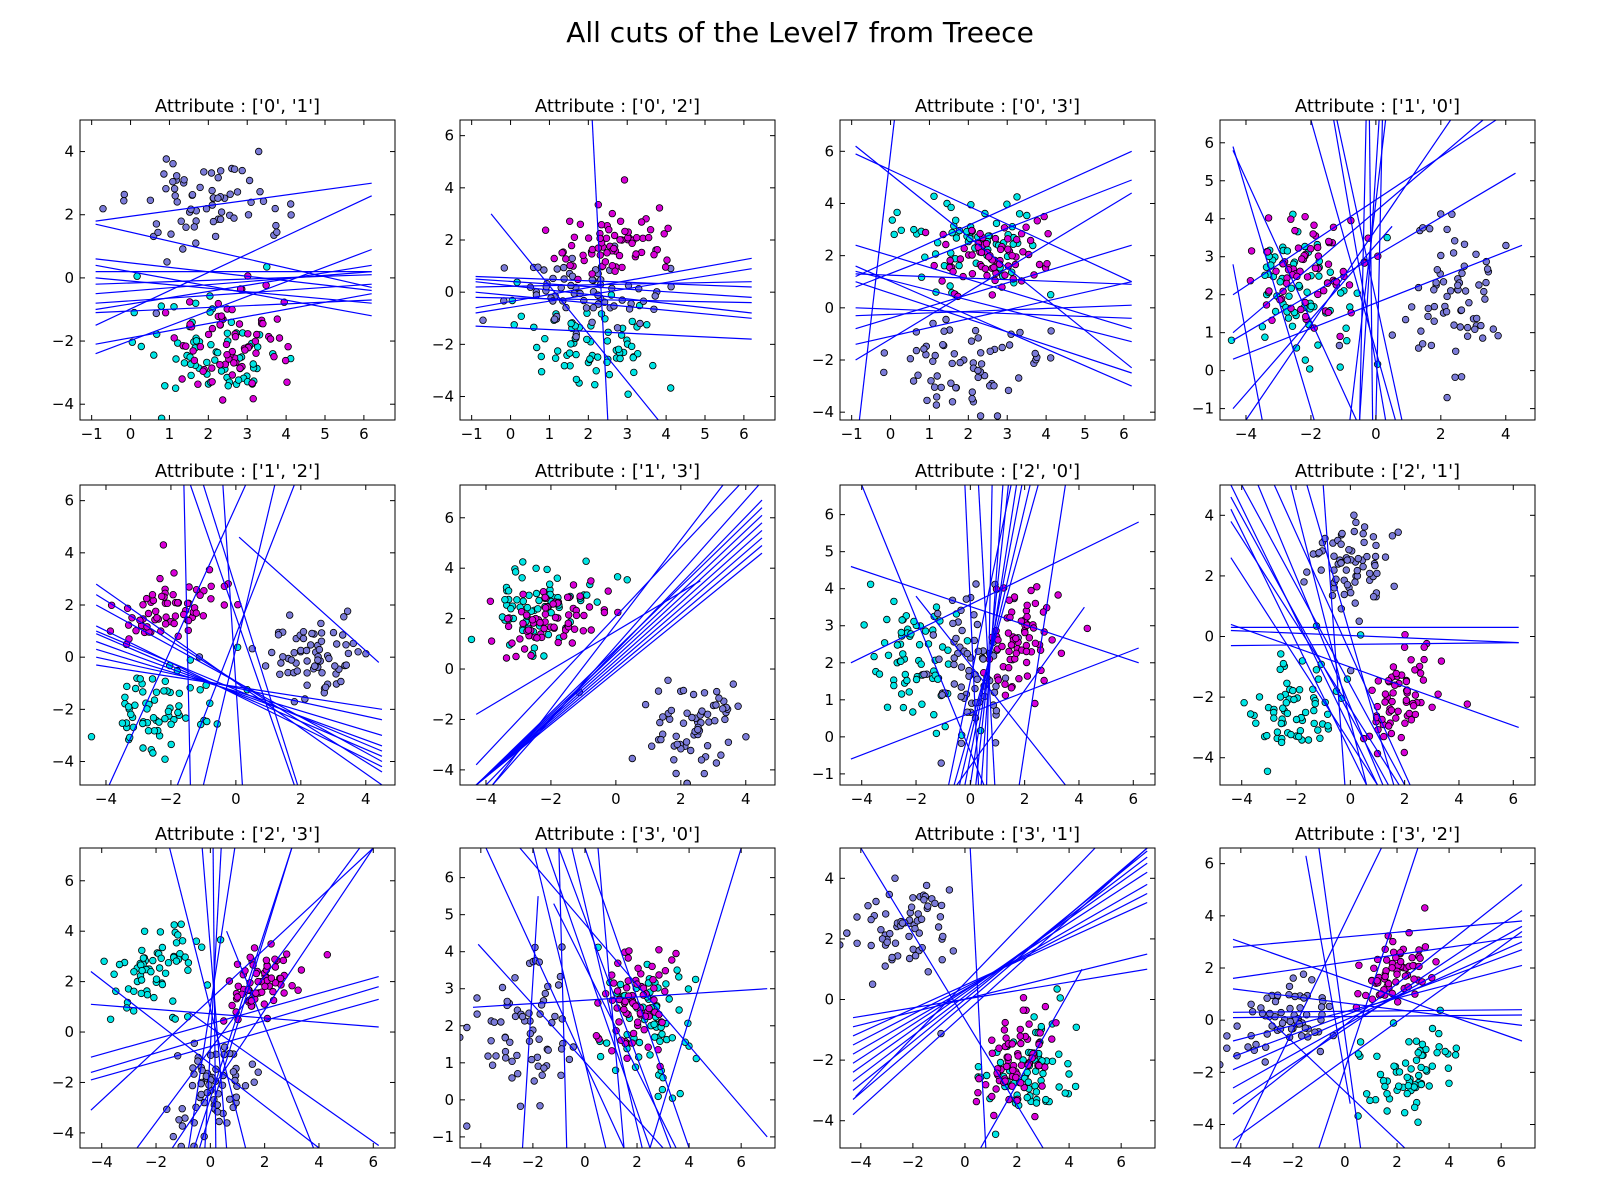  Describe the element at coordinates (1209, 257) in the screenshot. I see `y-tick-label: 3` at that location.